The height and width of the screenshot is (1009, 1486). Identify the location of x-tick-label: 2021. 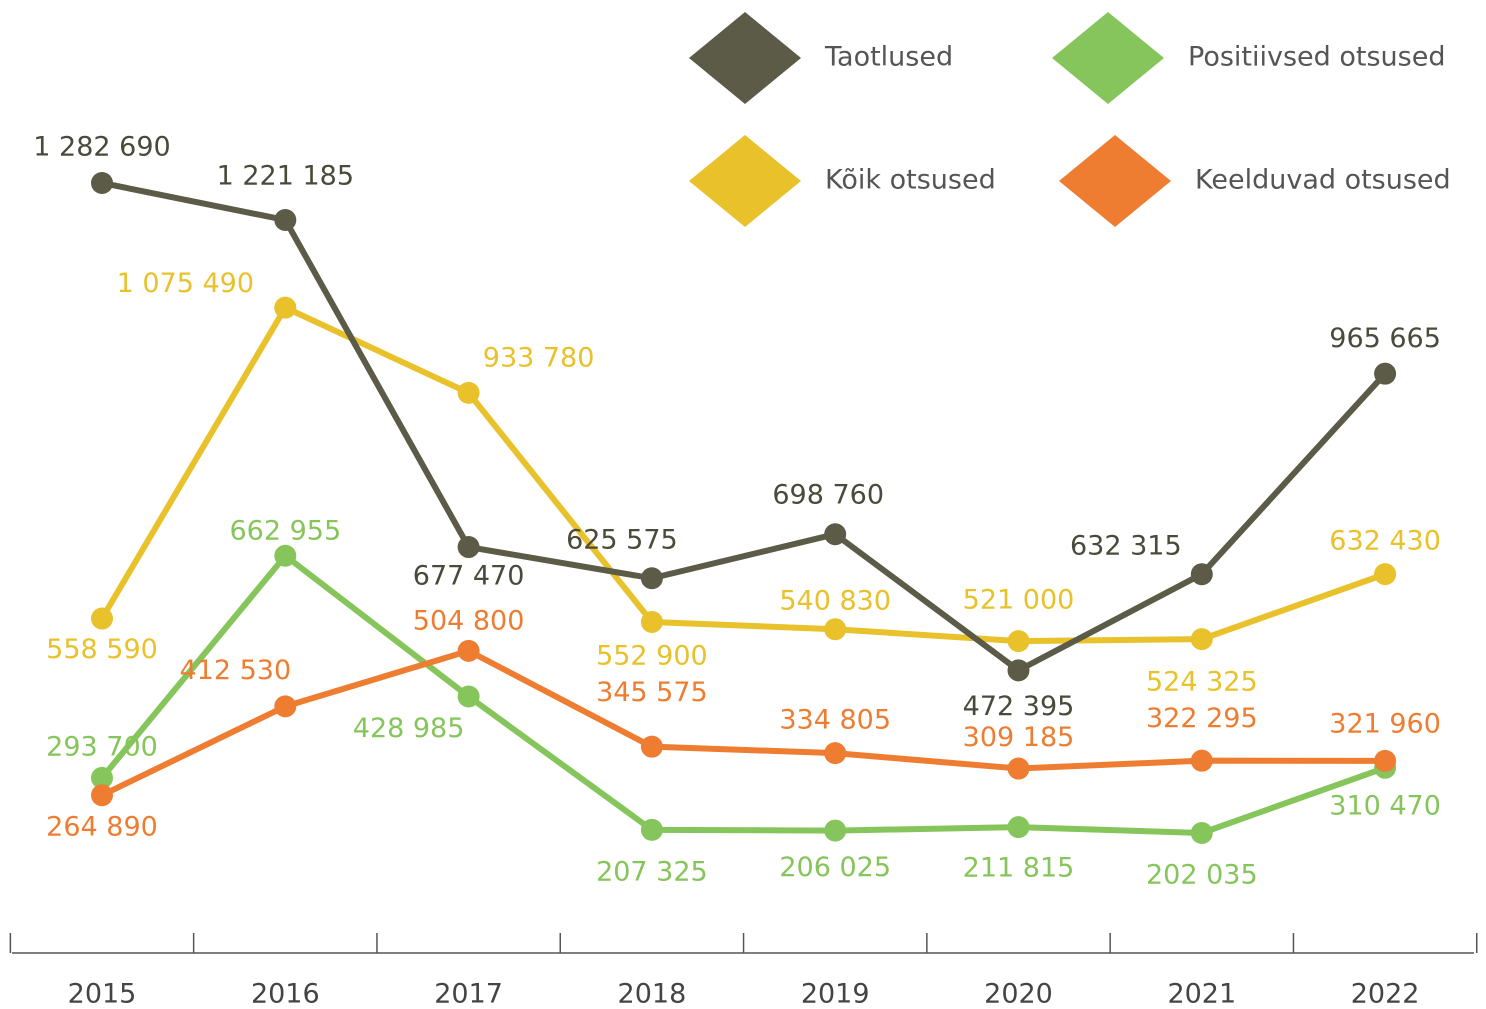
(1201, 994).